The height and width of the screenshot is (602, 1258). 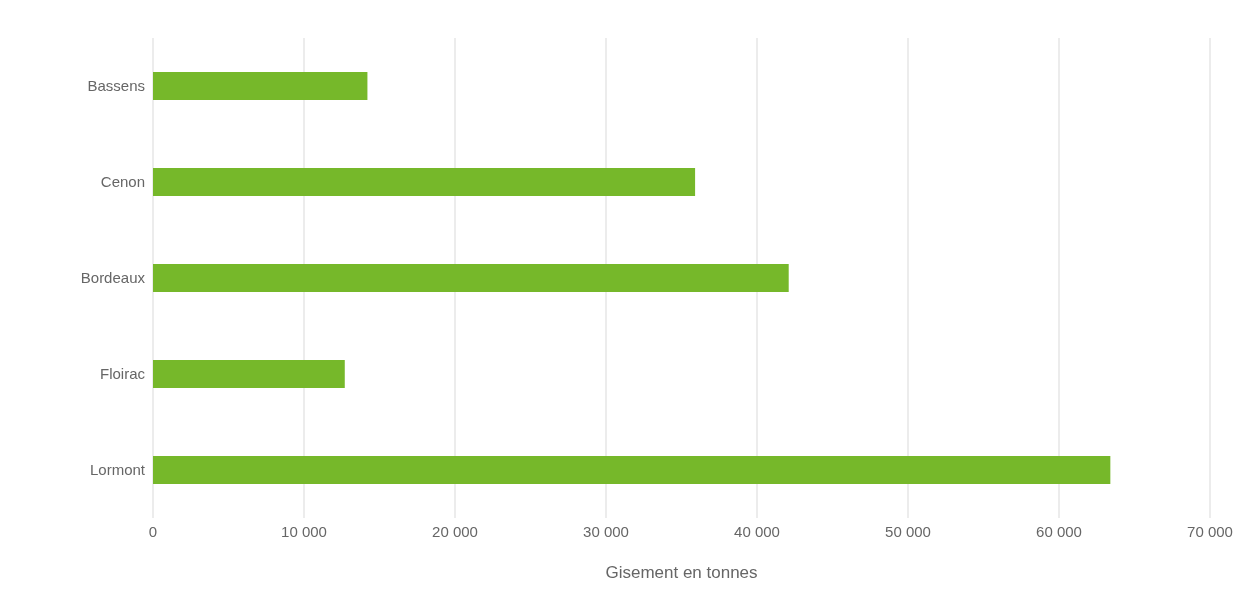 I want to click on x-tick-label: 70 000, so click(x=1210, y=531).